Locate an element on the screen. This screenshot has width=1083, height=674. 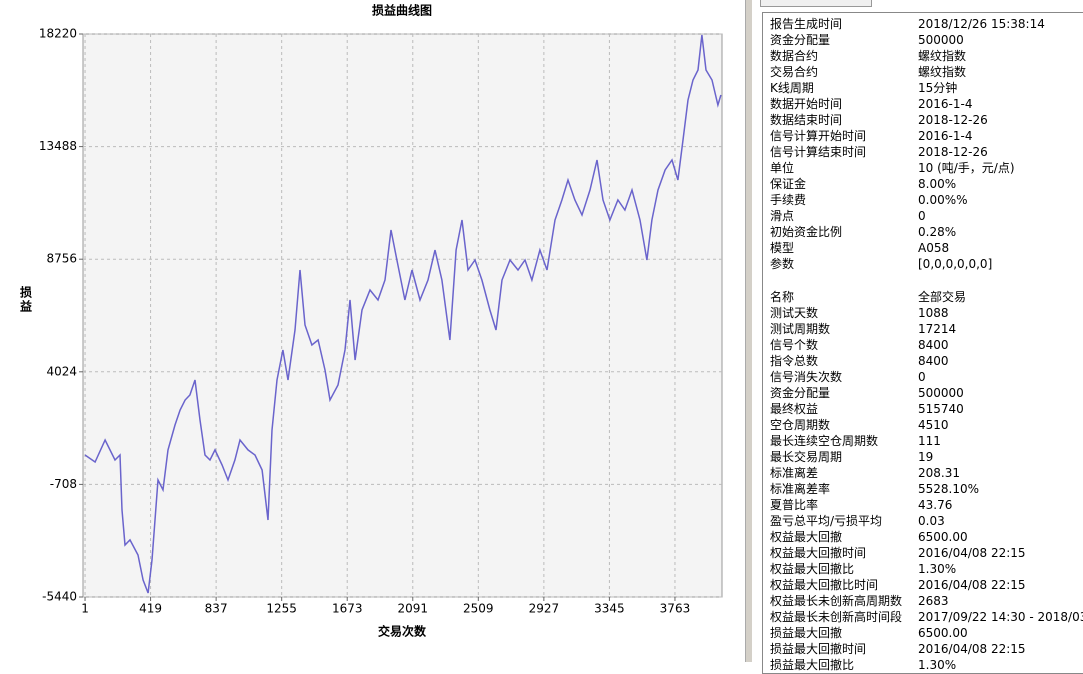
field-name: 数据合约 is located at coordinates (794, 56).